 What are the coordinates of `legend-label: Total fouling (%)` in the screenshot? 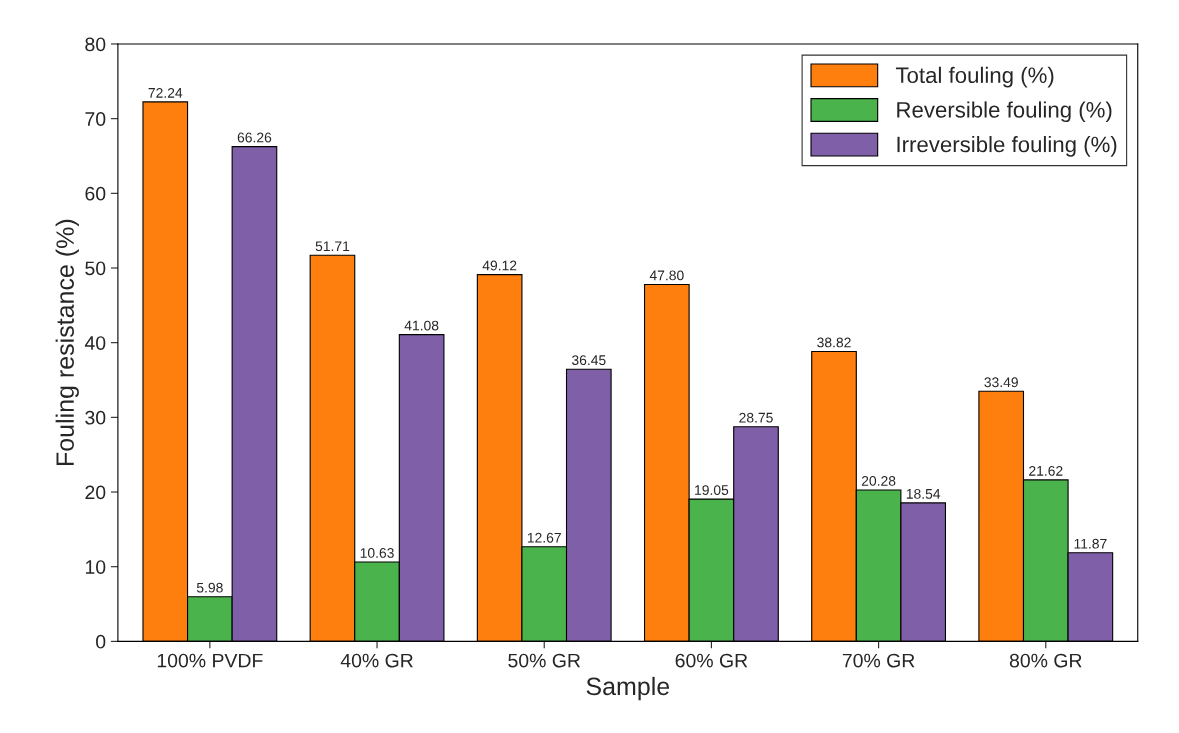 It's located at (974, 77).